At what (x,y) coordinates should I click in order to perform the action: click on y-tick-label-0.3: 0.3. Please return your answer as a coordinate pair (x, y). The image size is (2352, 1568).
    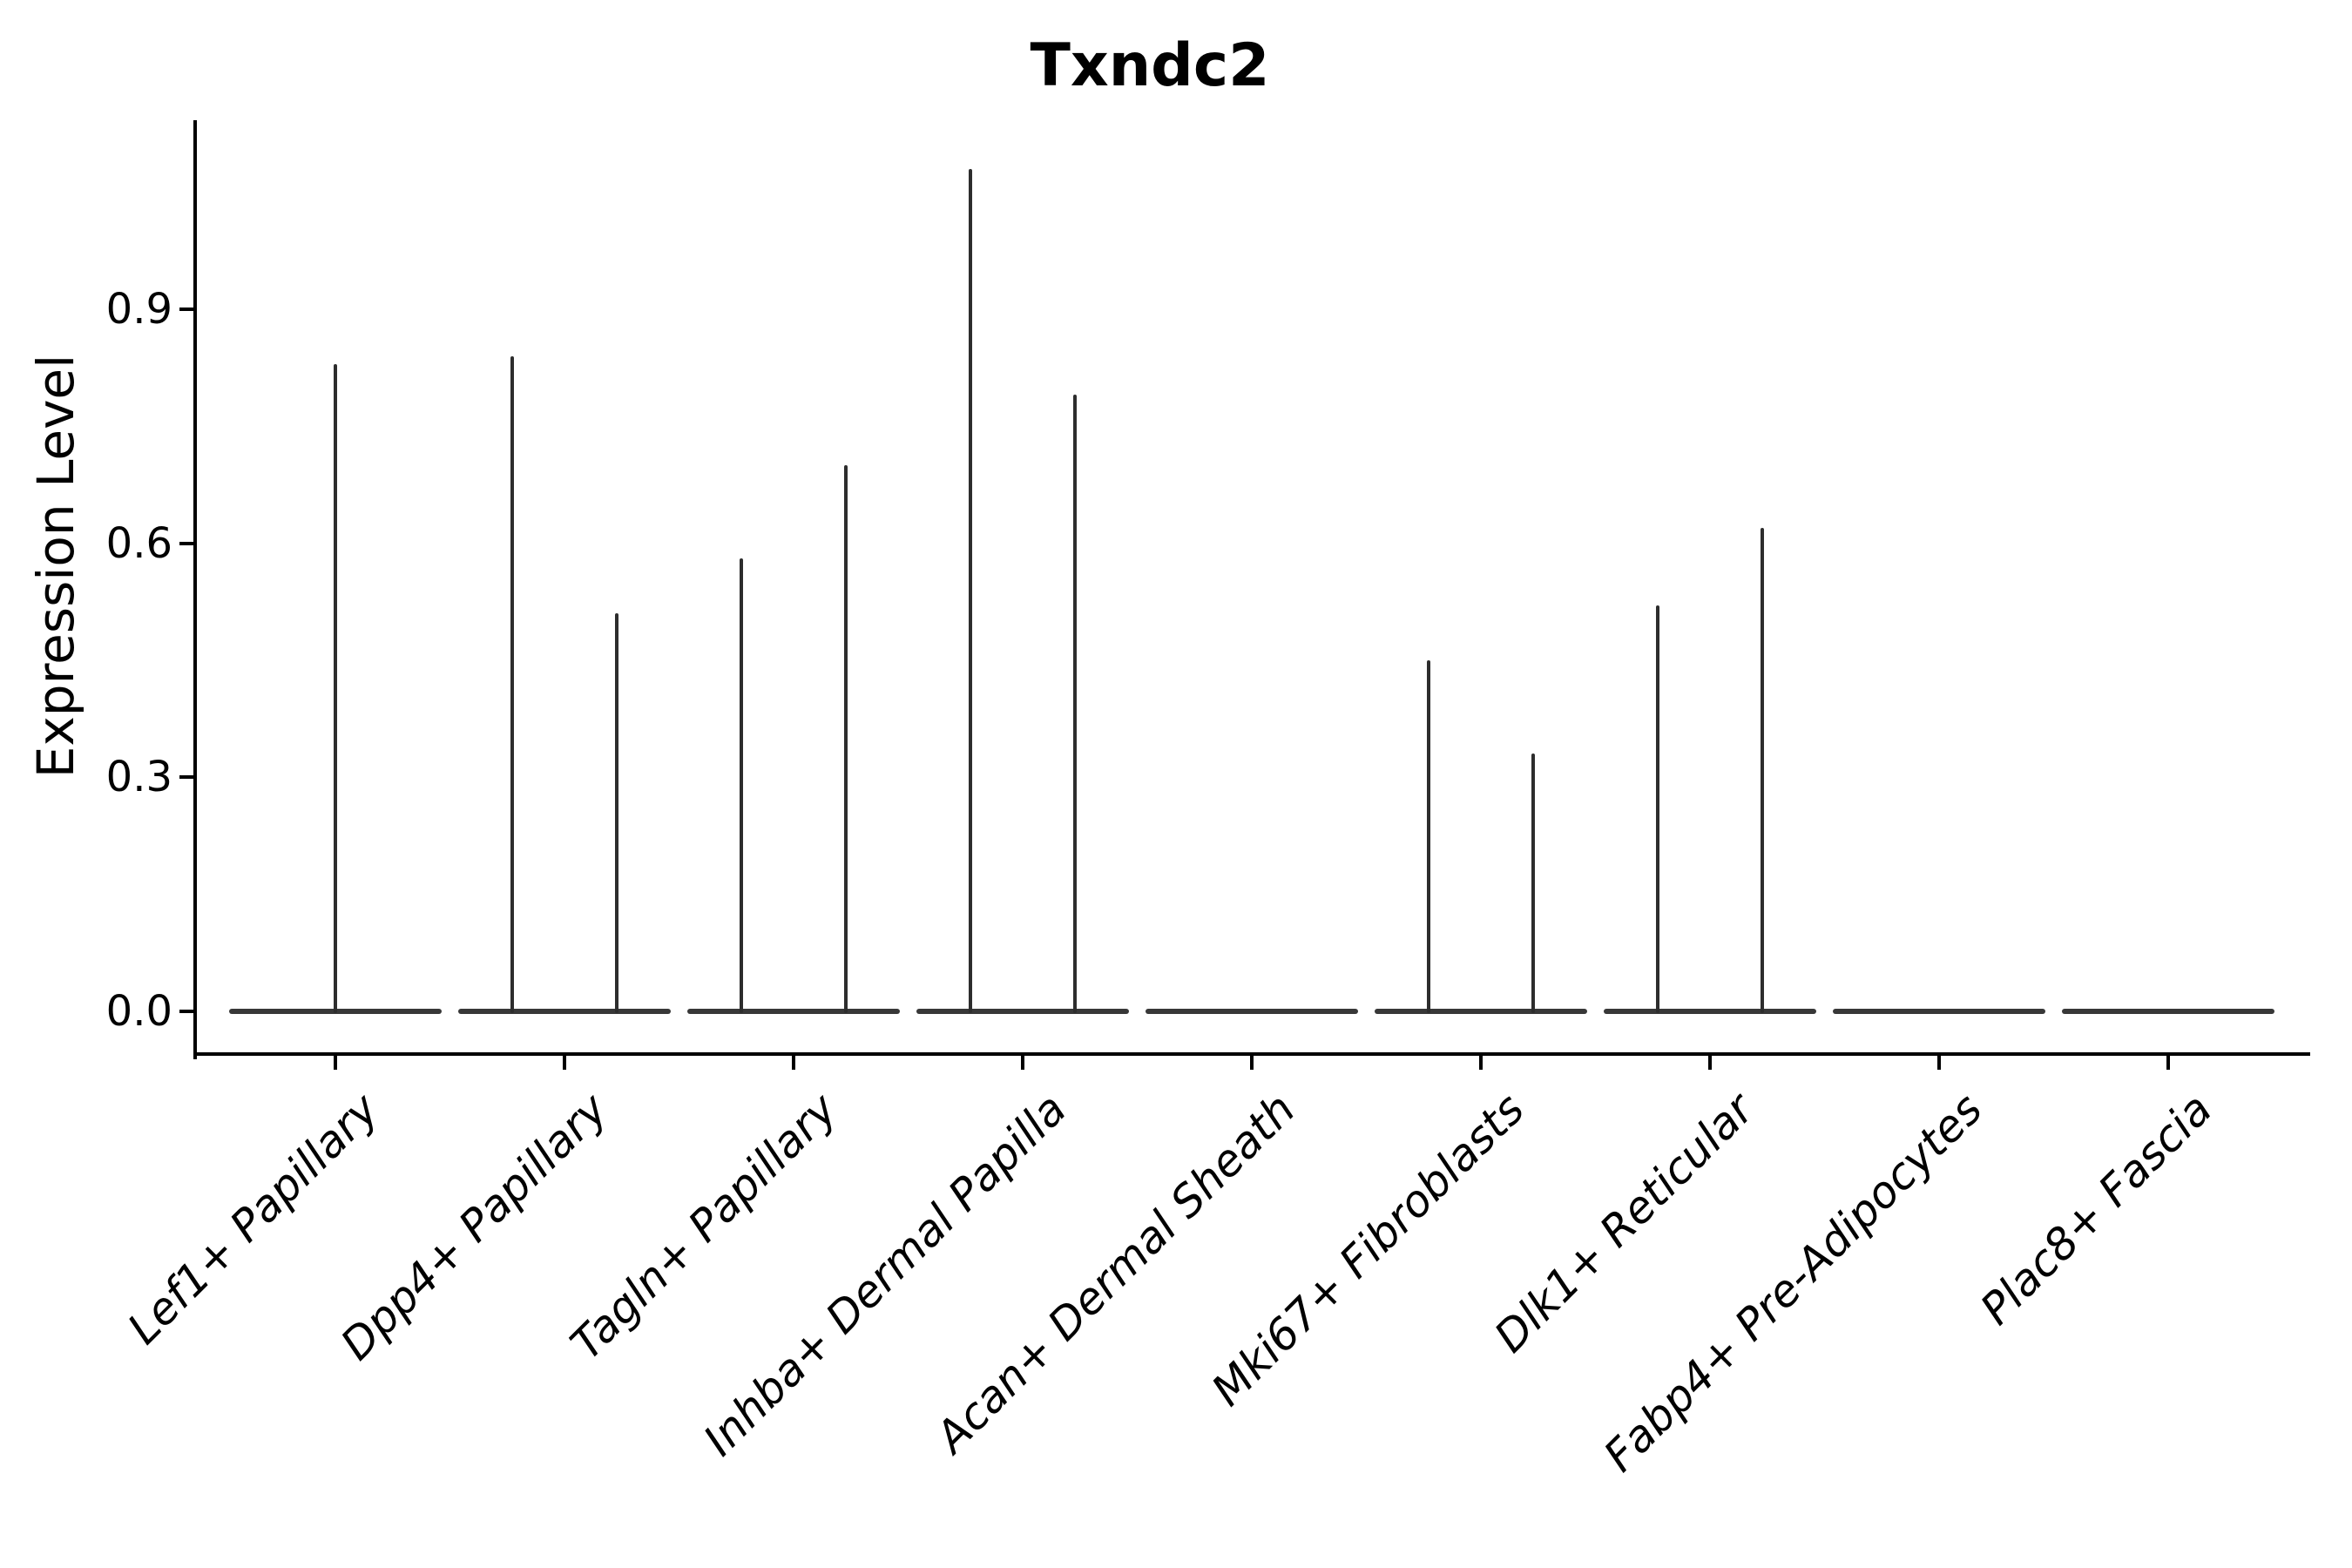
    Looking at the image, I should click on (138, 777).